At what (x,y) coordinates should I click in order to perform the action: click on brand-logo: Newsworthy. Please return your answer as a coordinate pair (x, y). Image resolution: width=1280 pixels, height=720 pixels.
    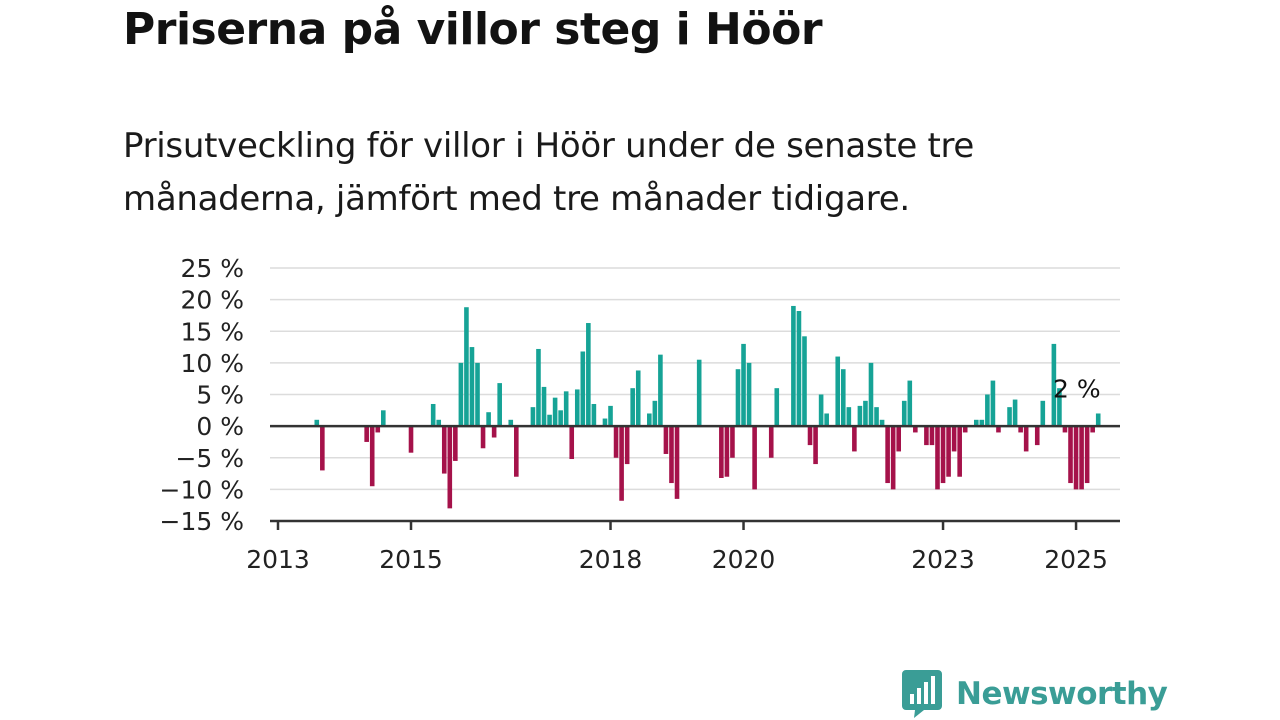
    Looking at the image, I should click on (1035, 694).